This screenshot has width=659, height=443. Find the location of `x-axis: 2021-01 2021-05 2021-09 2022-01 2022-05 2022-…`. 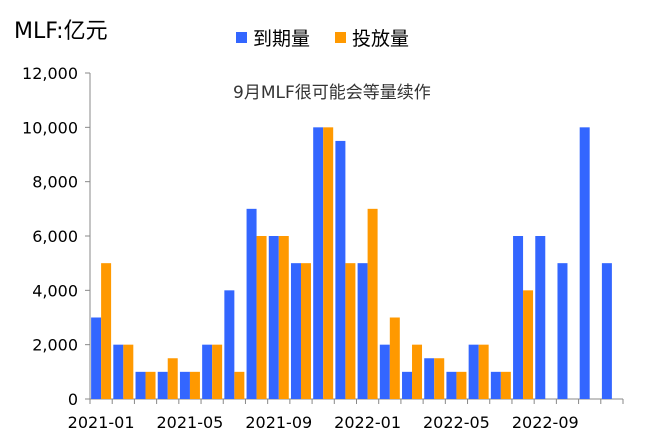

x-axis: 2021-01 2021-05 2021-09 2022-01 2022-05 2022-… is located at coordinates (346, 415).